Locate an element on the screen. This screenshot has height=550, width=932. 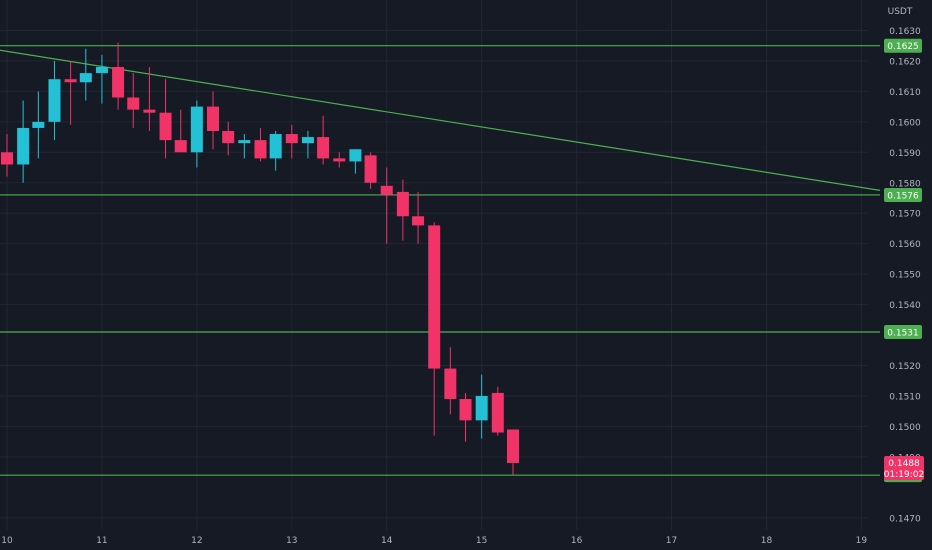
x-tick-label: 19 is located at coordinates (862, 541).